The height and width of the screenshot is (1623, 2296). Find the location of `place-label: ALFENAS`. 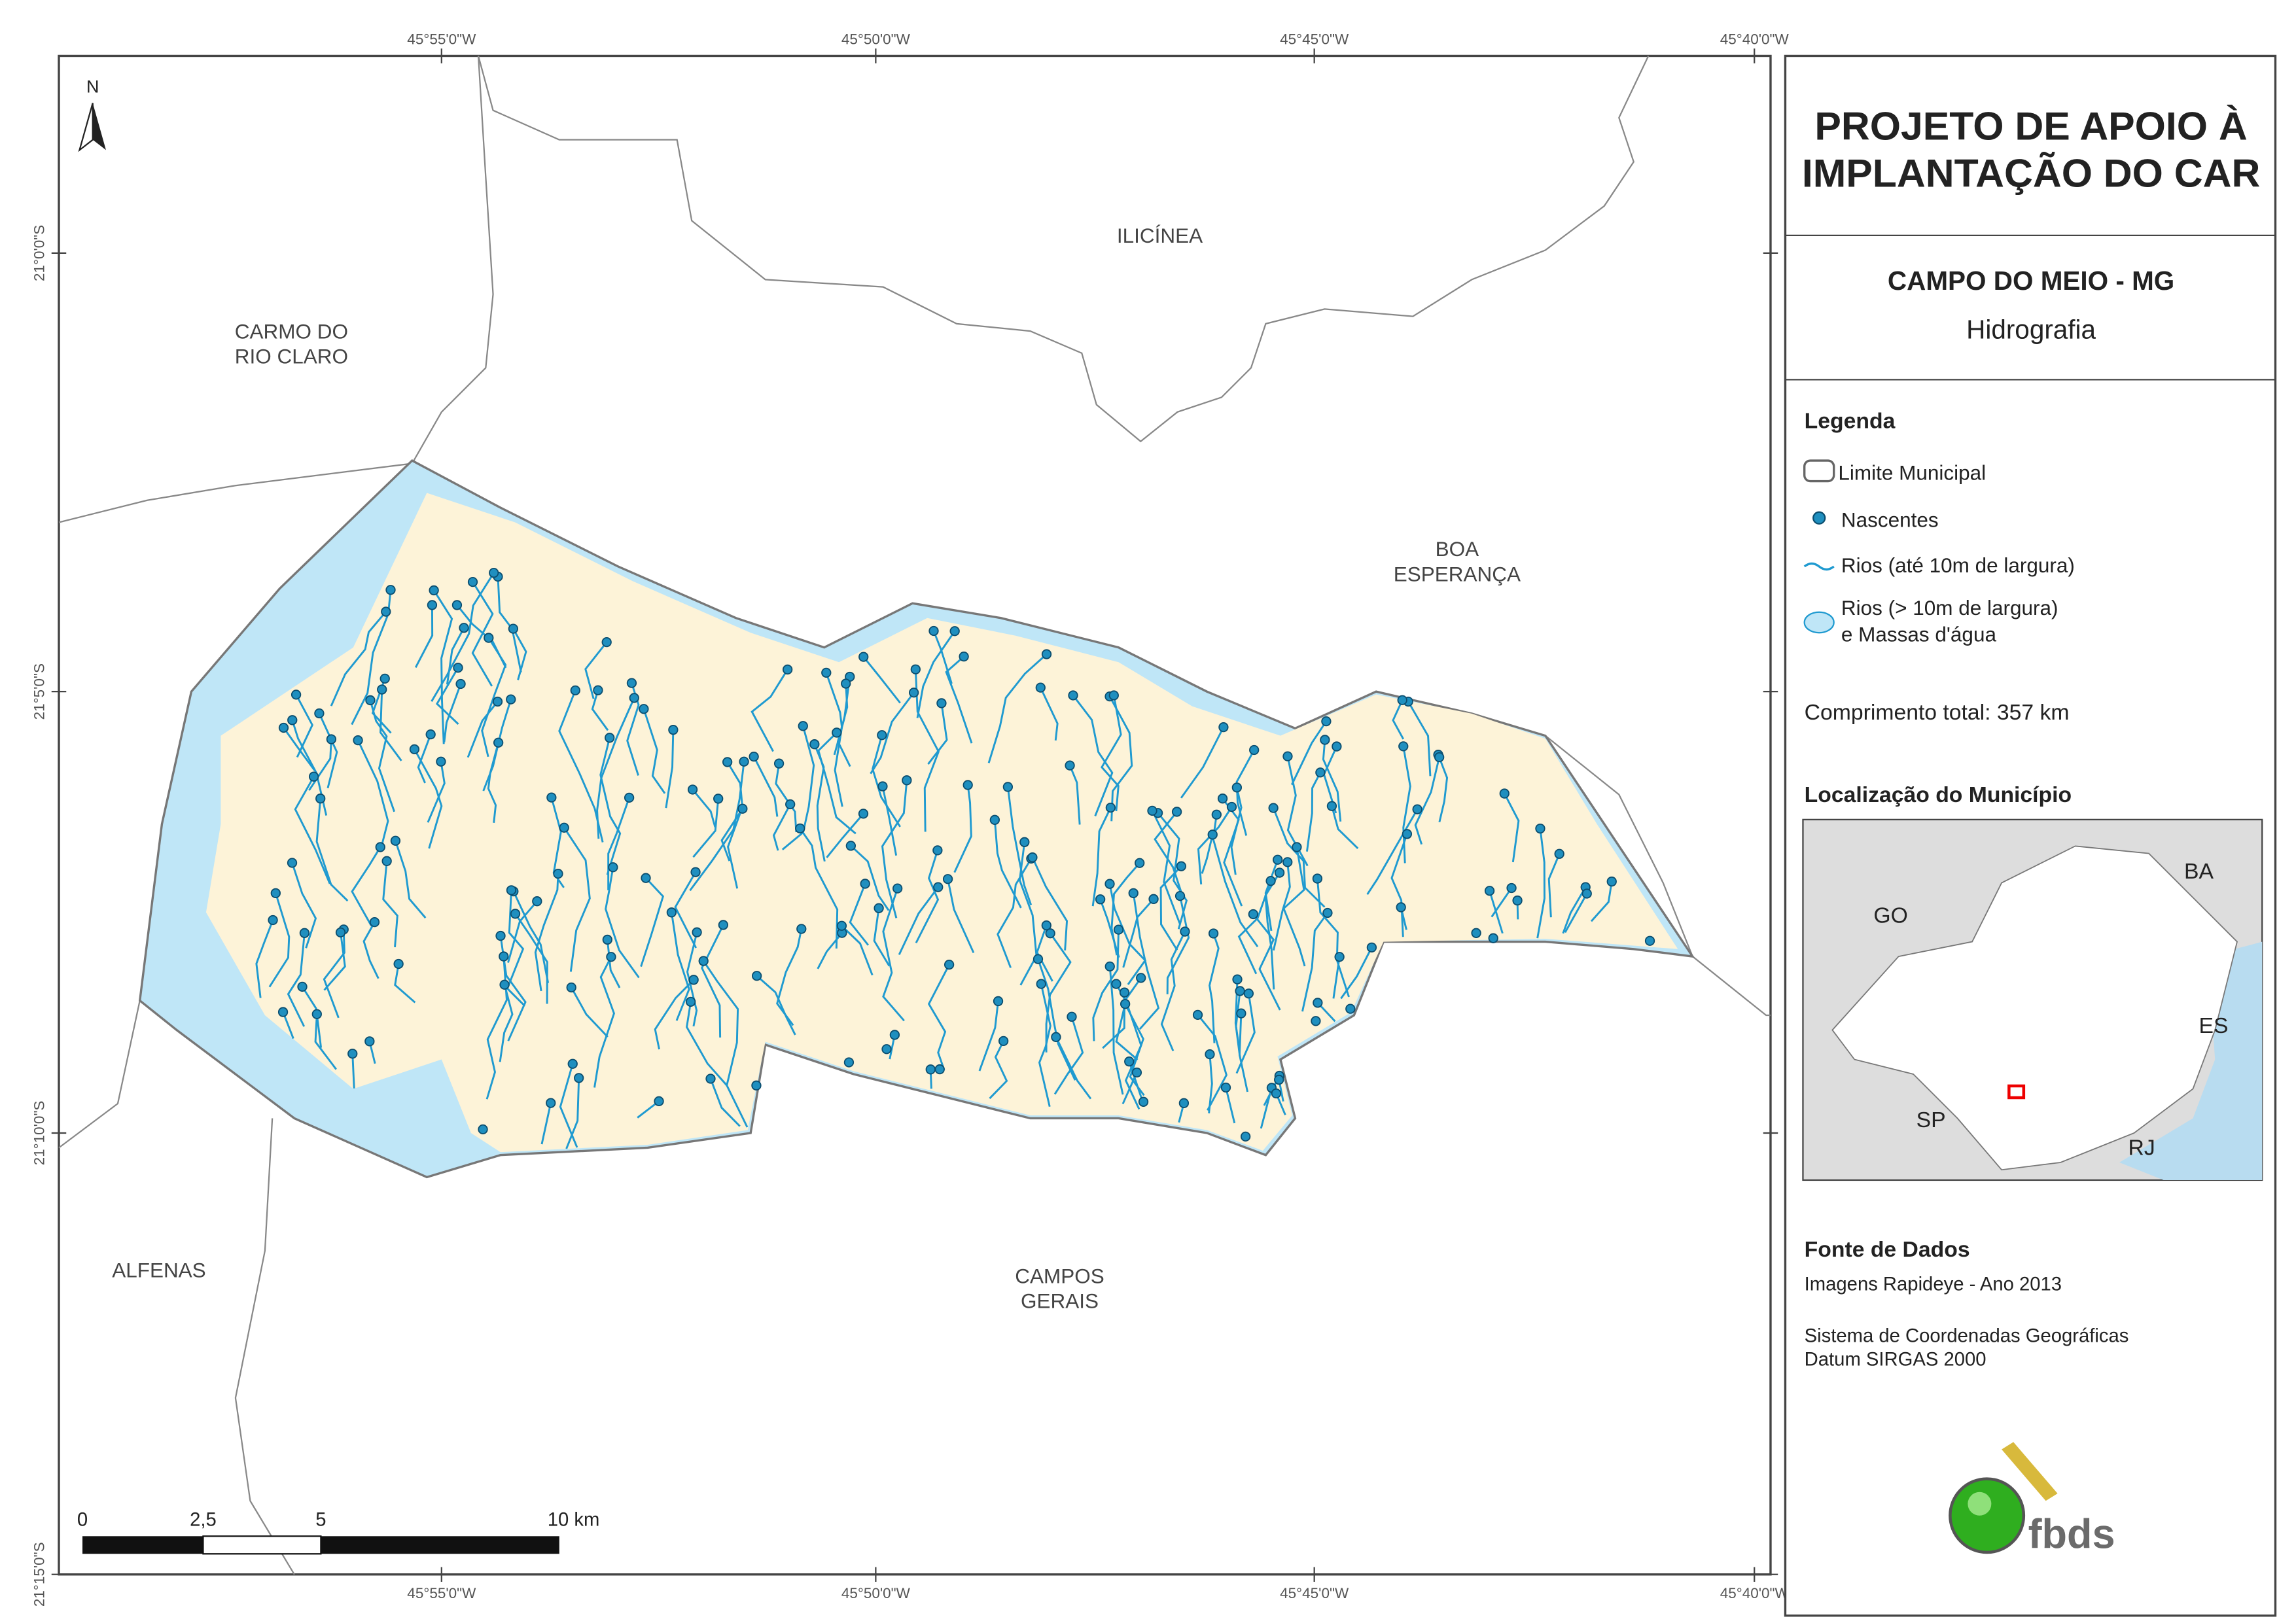

place-label: ALFENAS is located at coordinates (158, 1270).